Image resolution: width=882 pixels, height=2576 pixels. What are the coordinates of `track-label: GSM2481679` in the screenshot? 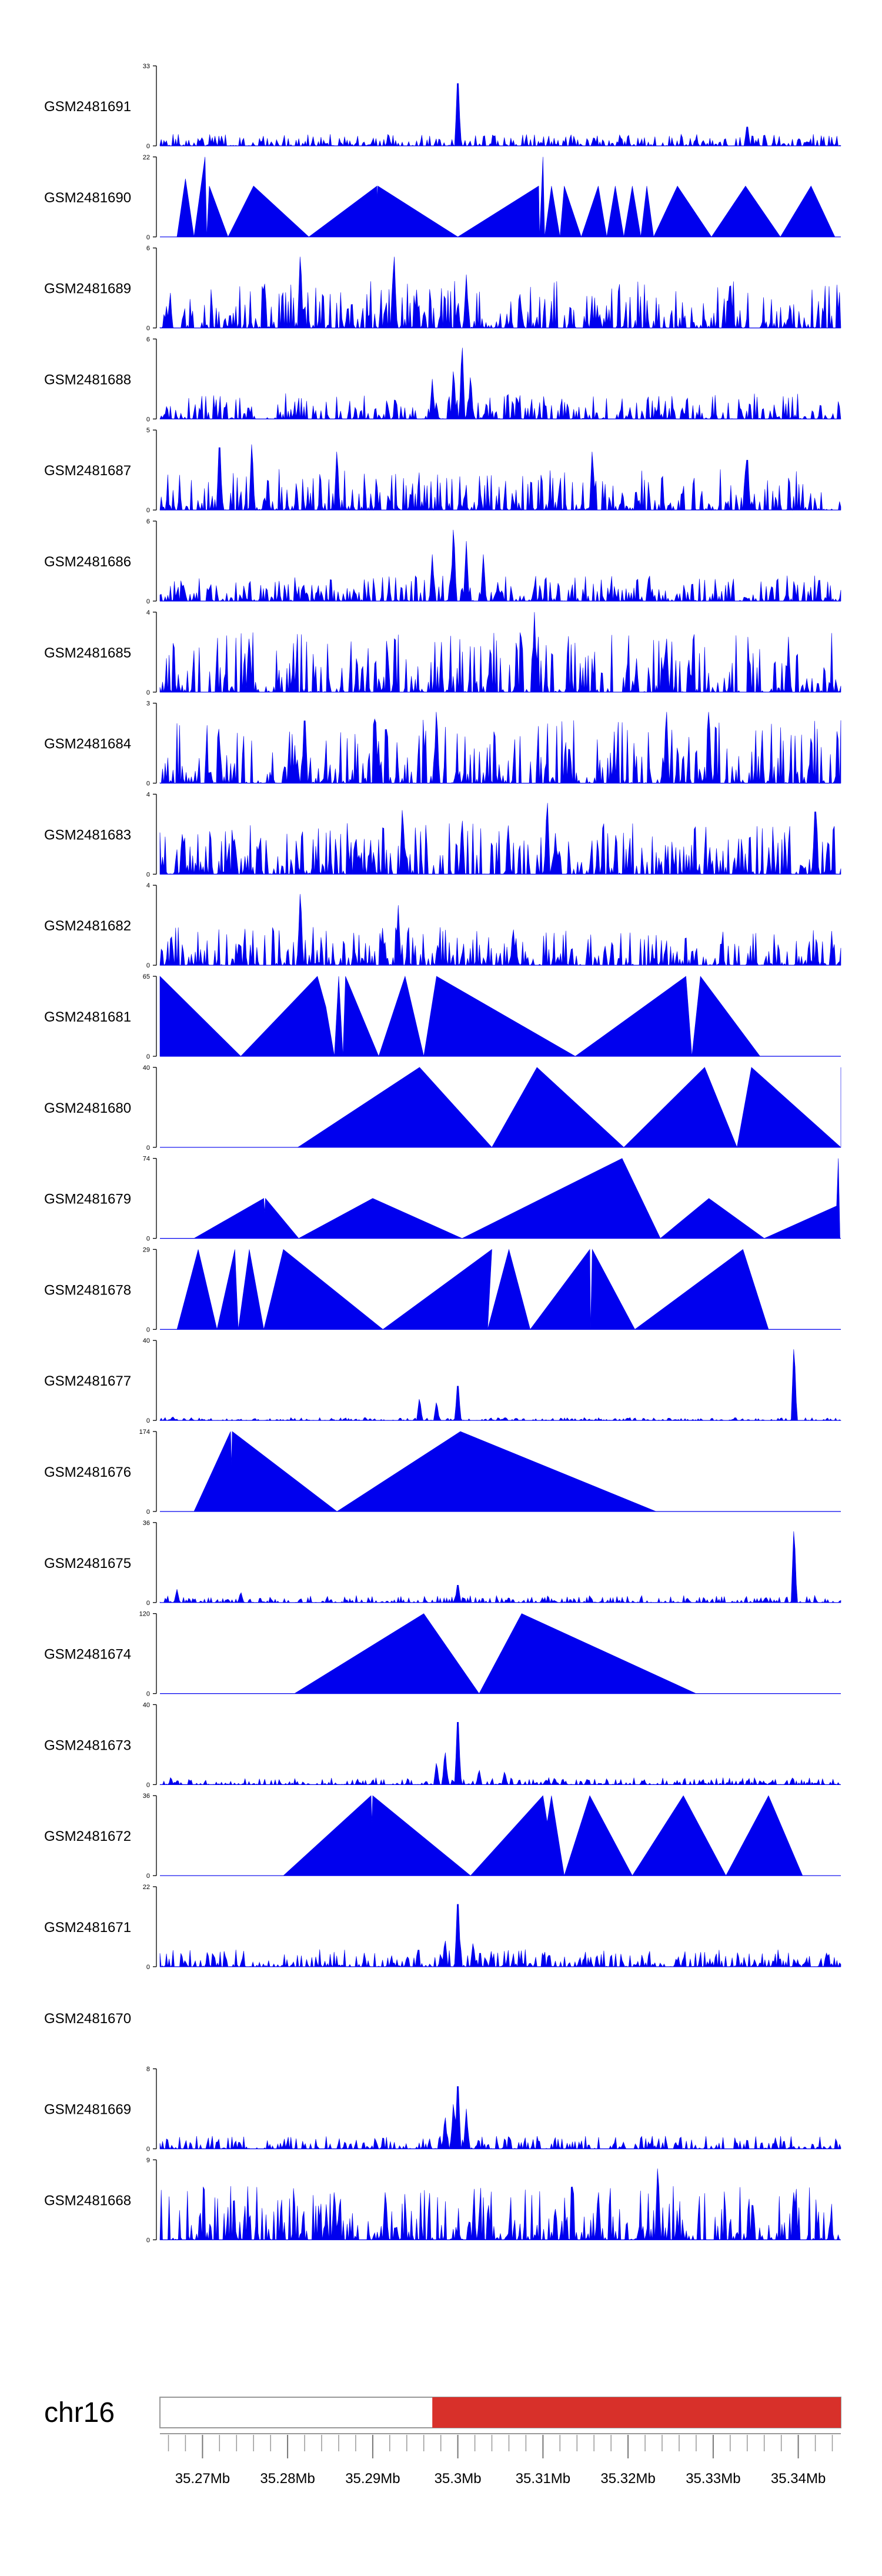 It's located at (87, 1199).